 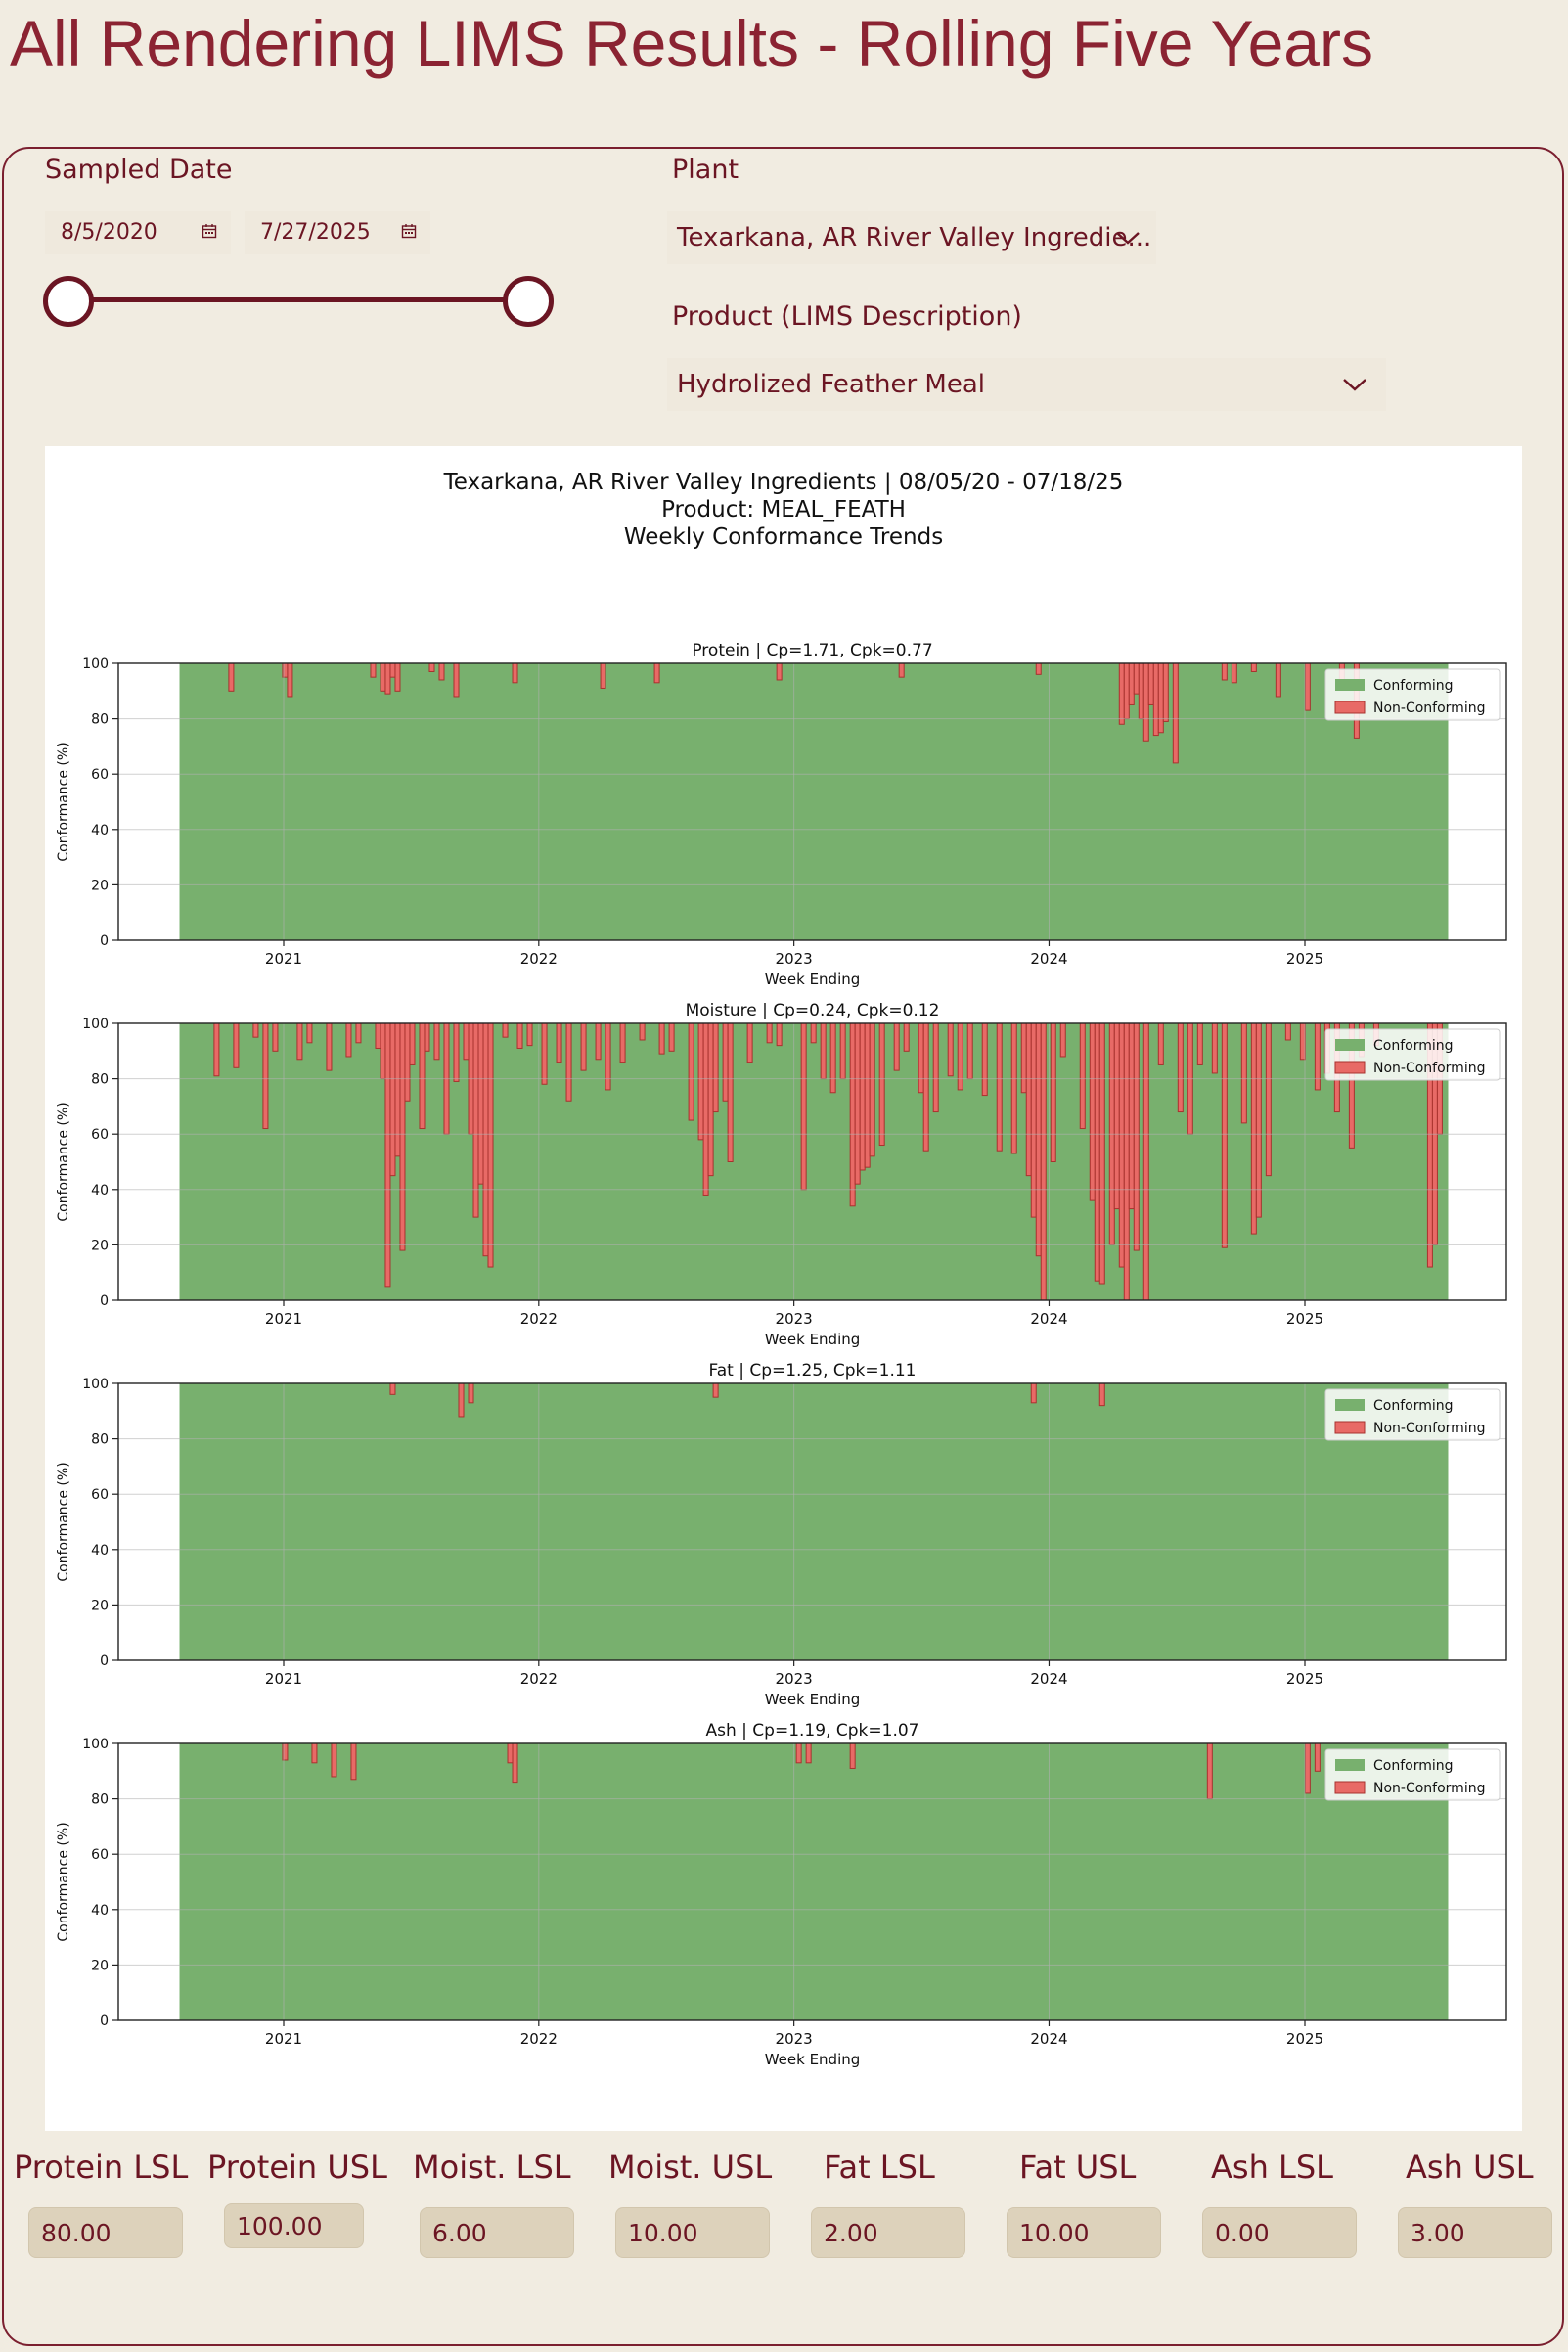 I want to click on start-date-input: 8/5/2020, so click(x=138, y=233).